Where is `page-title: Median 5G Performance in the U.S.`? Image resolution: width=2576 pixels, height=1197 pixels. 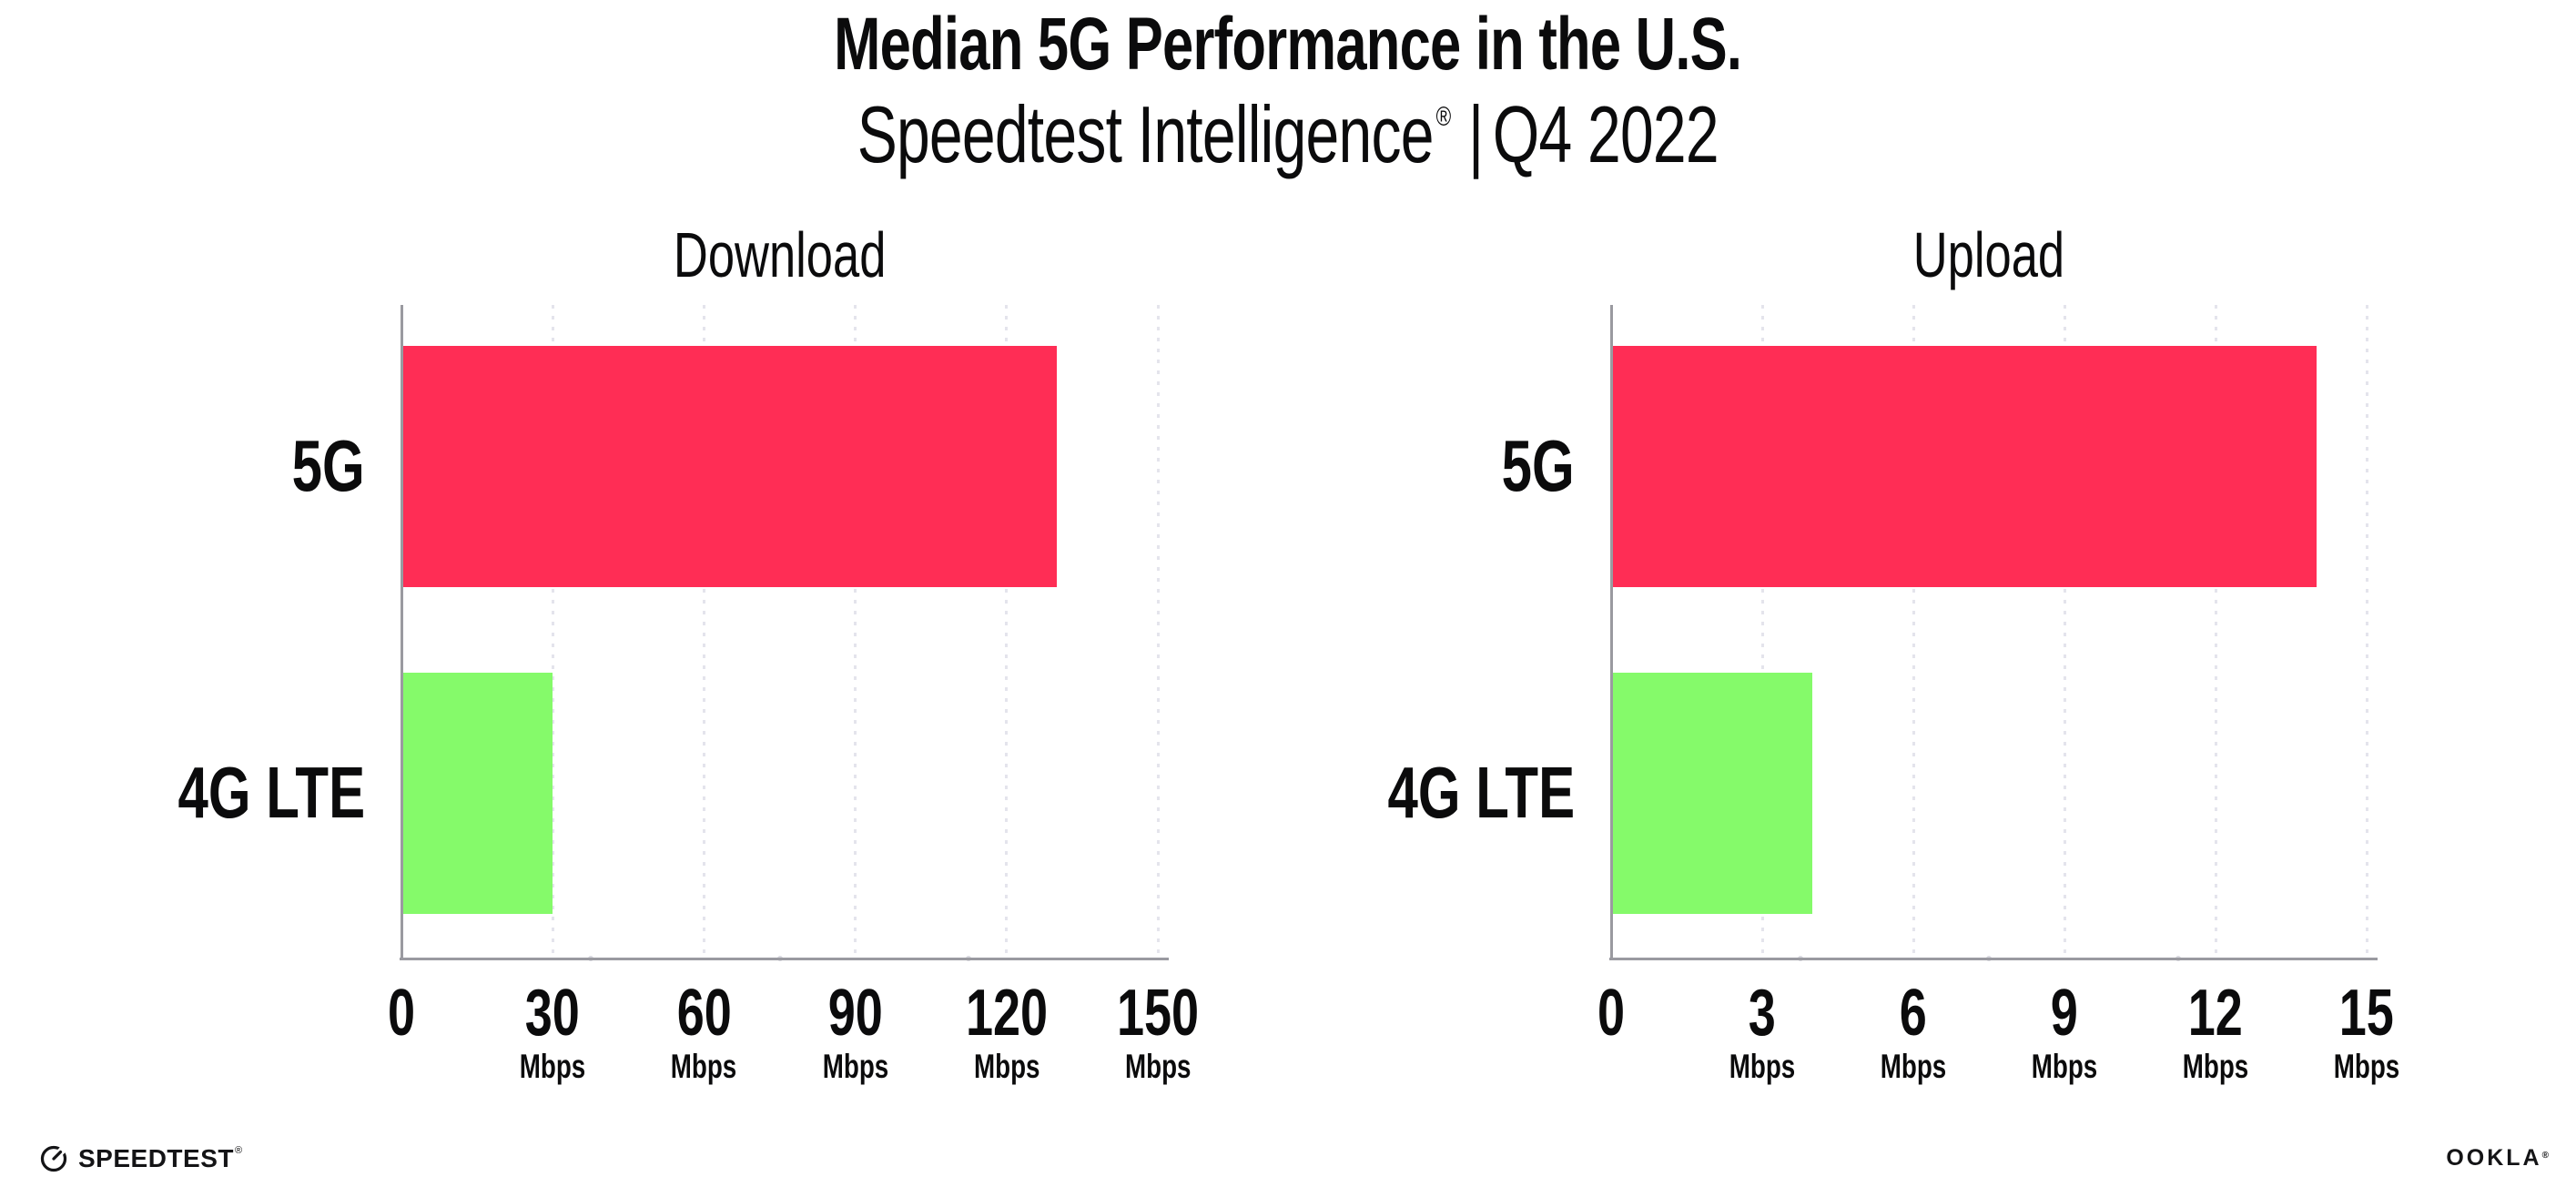 page-title: Median 5G Performance in the U.S. is located at coordinates (1288, 45).